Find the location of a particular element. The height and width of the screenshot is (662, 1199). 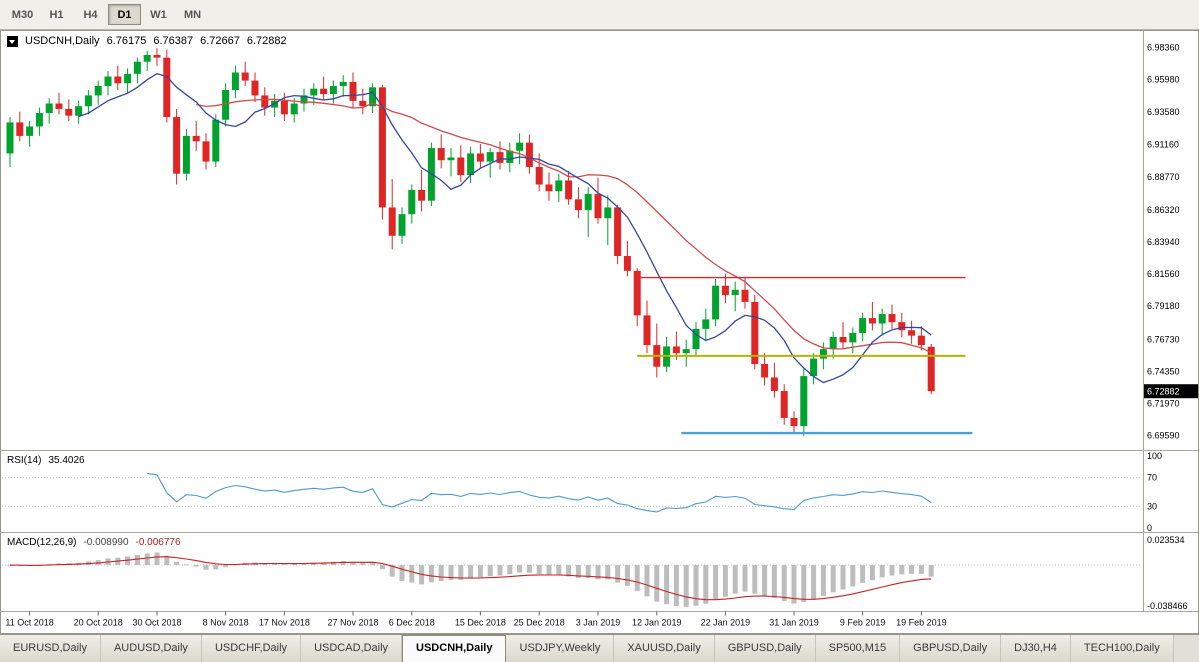

svg-text: 0 is located at coordinates (1149, 528).